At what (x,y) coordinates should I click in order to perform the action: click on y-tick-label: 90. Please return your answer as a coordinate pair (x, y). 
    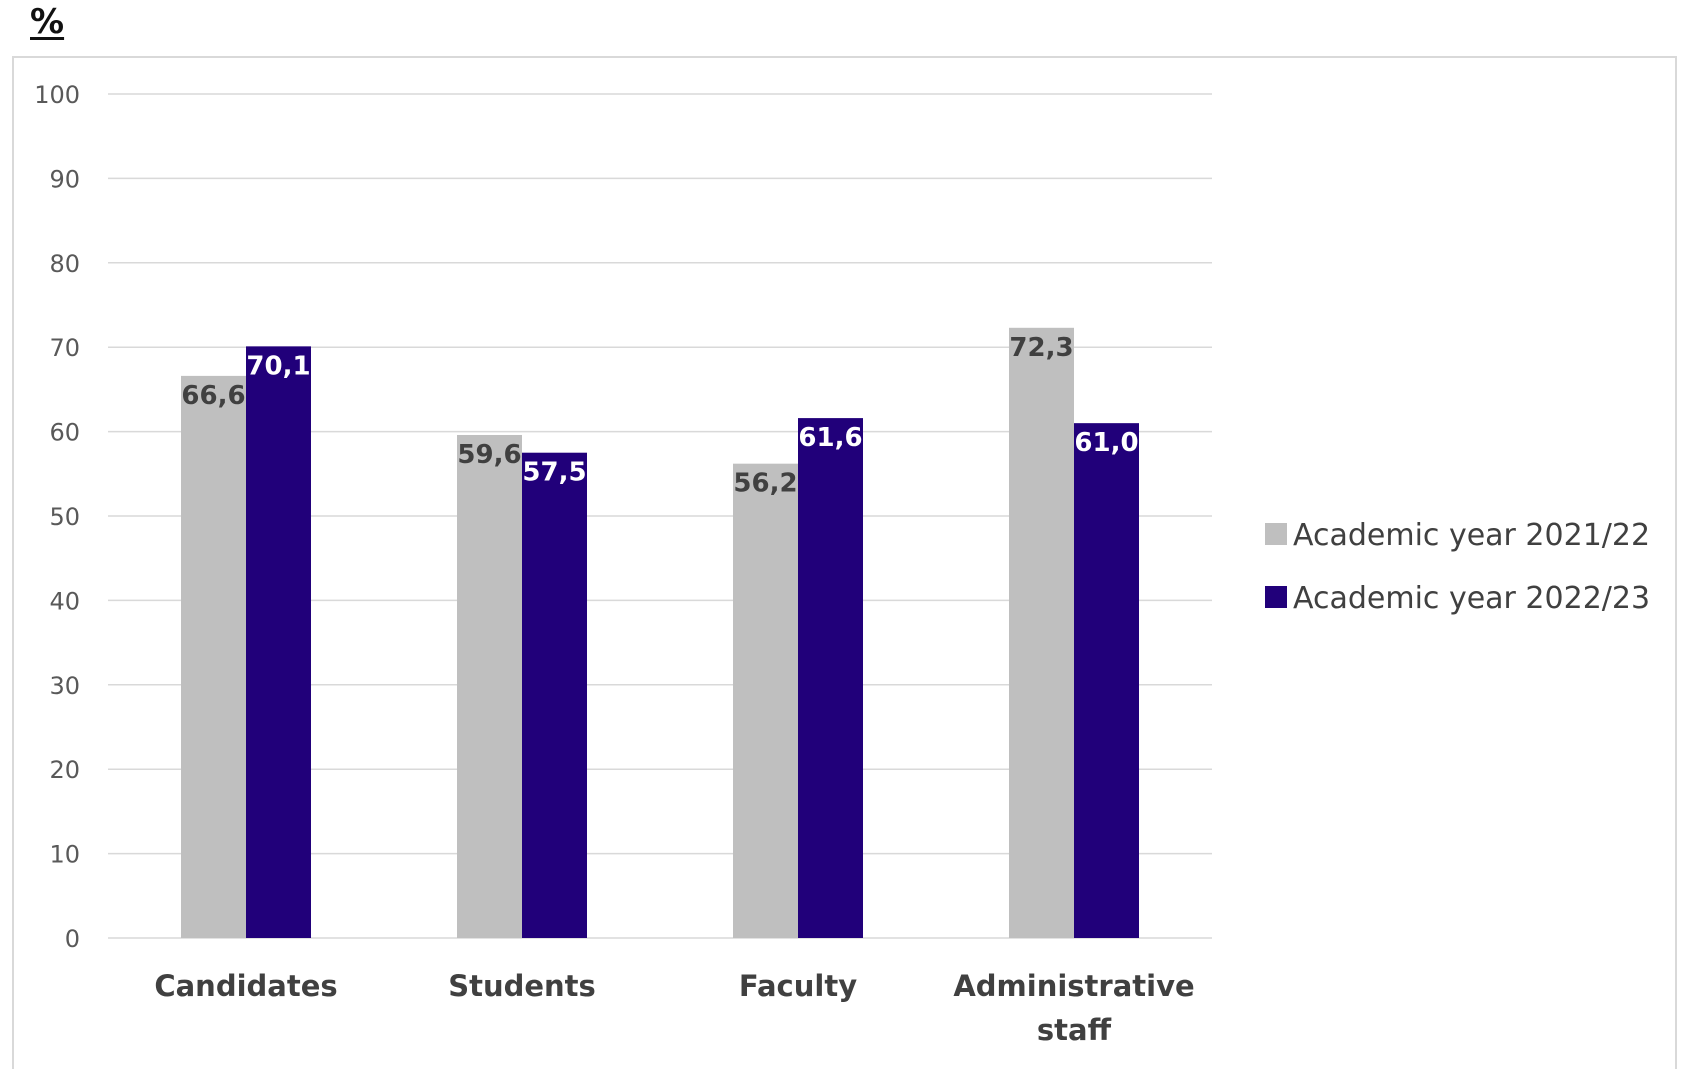
    Looking at the image, I should click on (64, 179).